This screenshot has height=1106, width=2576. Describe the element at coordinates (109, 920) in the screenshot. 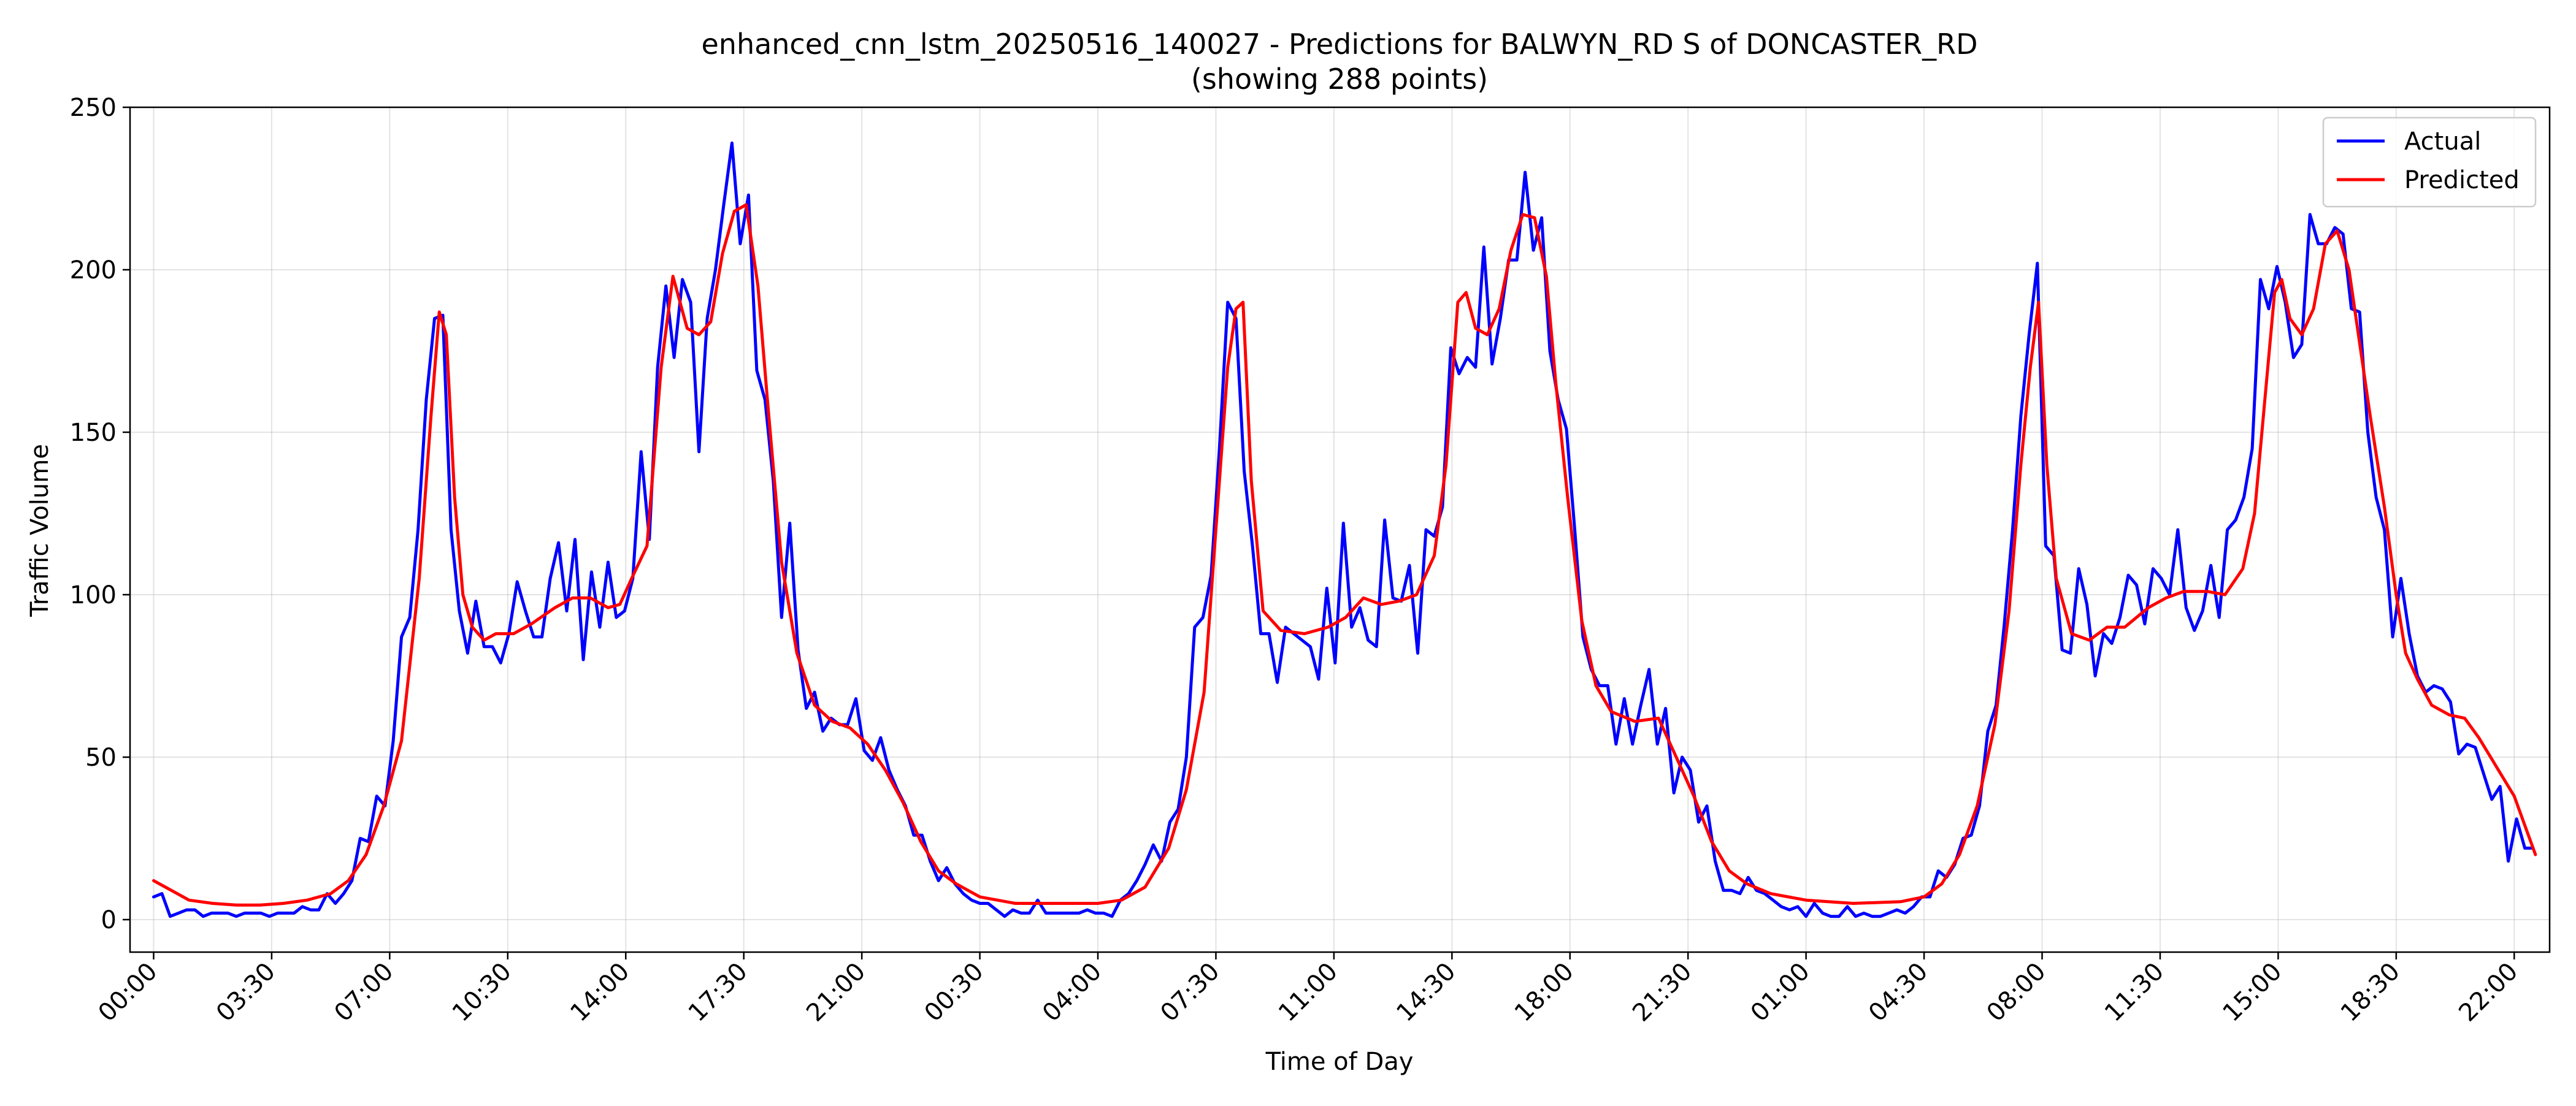

I see `y-tick-label: 0` at that location.